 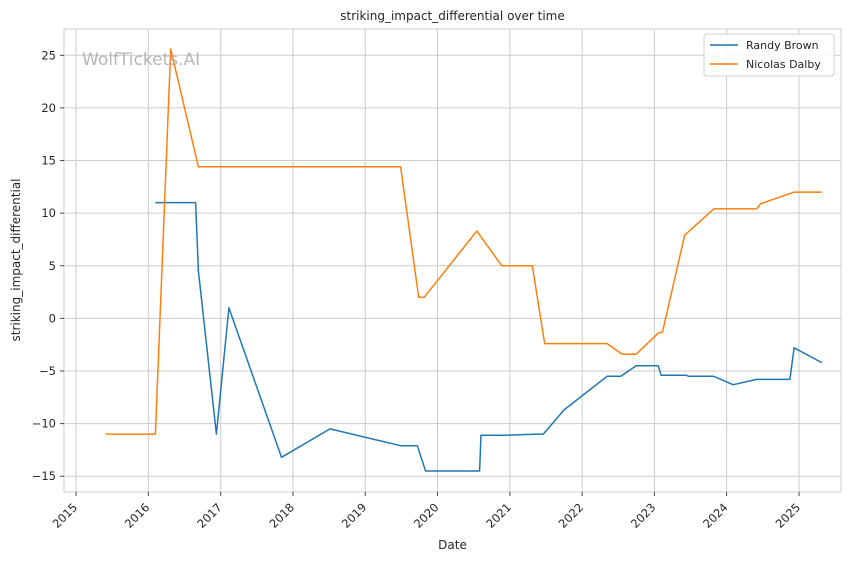 What do you see at coordinates (783, 64) in the screenshot?
I see `legend-label: Nicolas Dalby` at bounding box center [783, 64].